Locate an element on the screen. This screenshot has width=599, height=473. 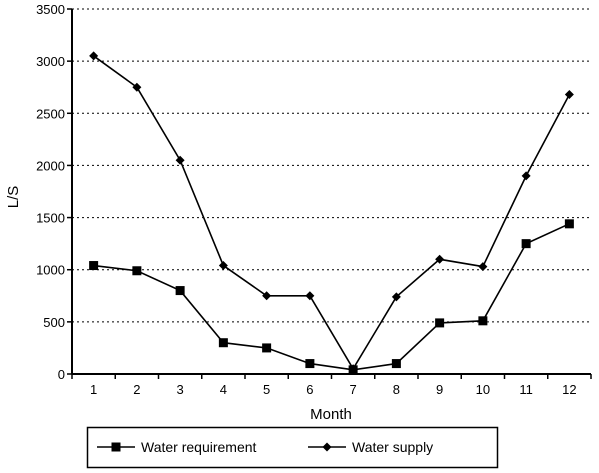
x-tick-label: 4 is located at coordinates (223, 389).